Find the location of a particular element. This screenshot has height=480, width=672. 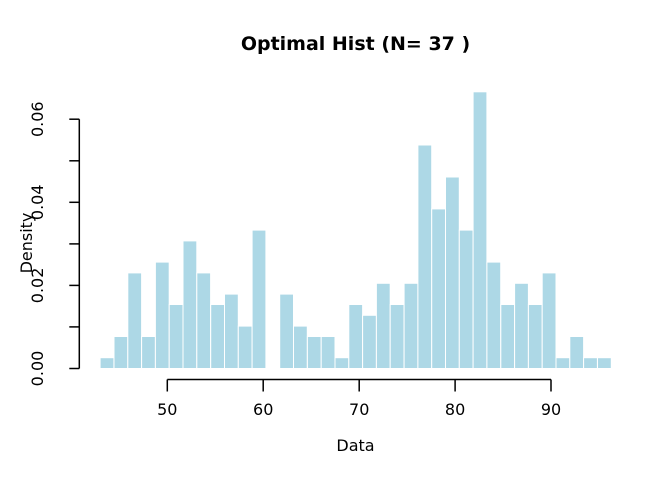

y-tick-label: 0.02 is located at coordinates (37, 286).